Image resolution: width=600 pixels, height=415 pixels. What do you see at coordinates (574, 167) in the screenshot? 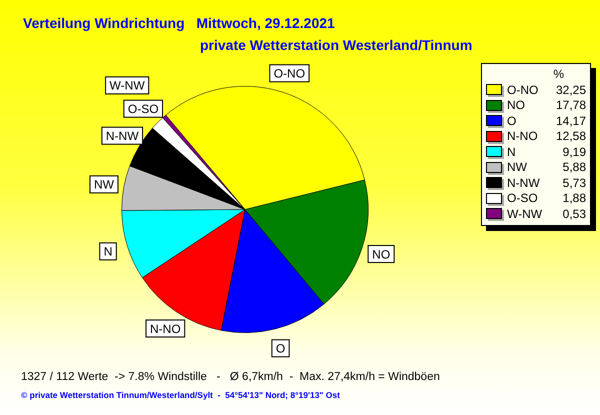
I see `data-label: 5,88` at bounding box center [574, 167].